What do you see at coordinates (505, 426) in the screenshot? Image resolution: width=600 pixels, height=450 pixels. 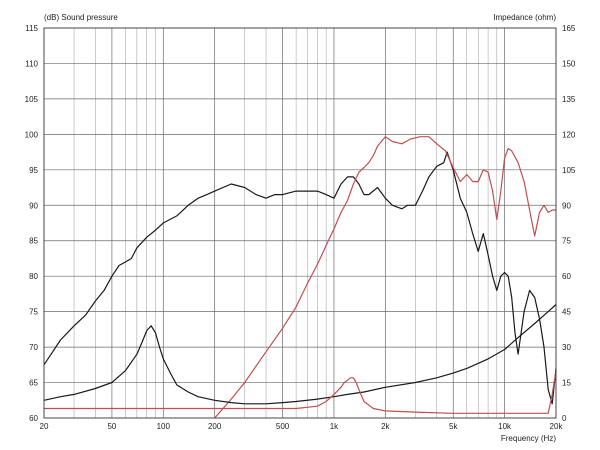 I see `x-tick-label: 10k` at bounding box center [505, 426].